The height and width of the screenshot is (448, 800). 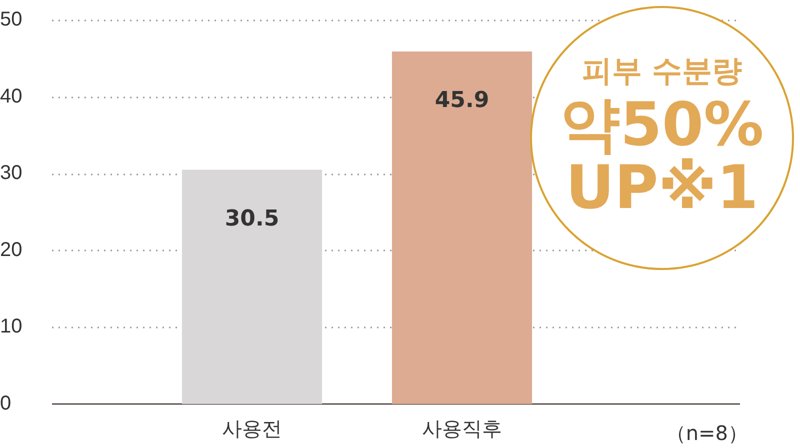 I want to click on y-tick-label: 10, so click(x=11, y=327).